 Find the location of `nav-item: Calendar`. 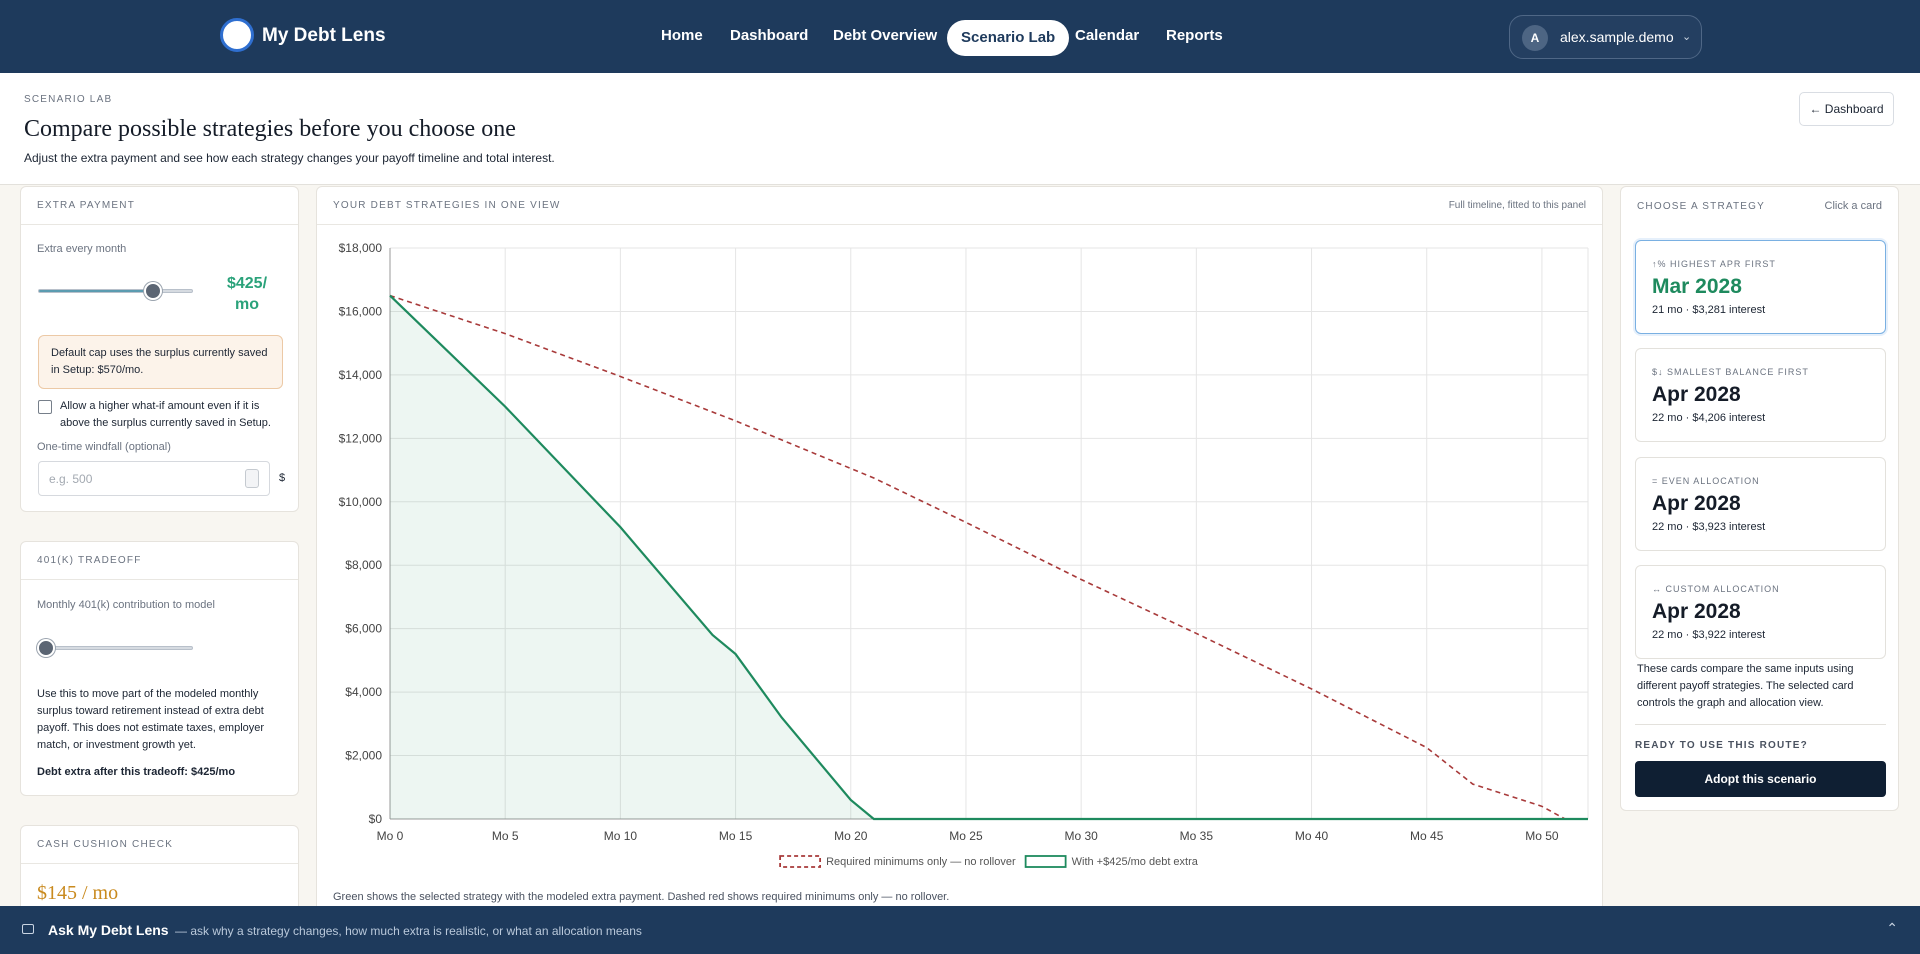

nav-item: Calendar is located at coordinates (1107, 35).